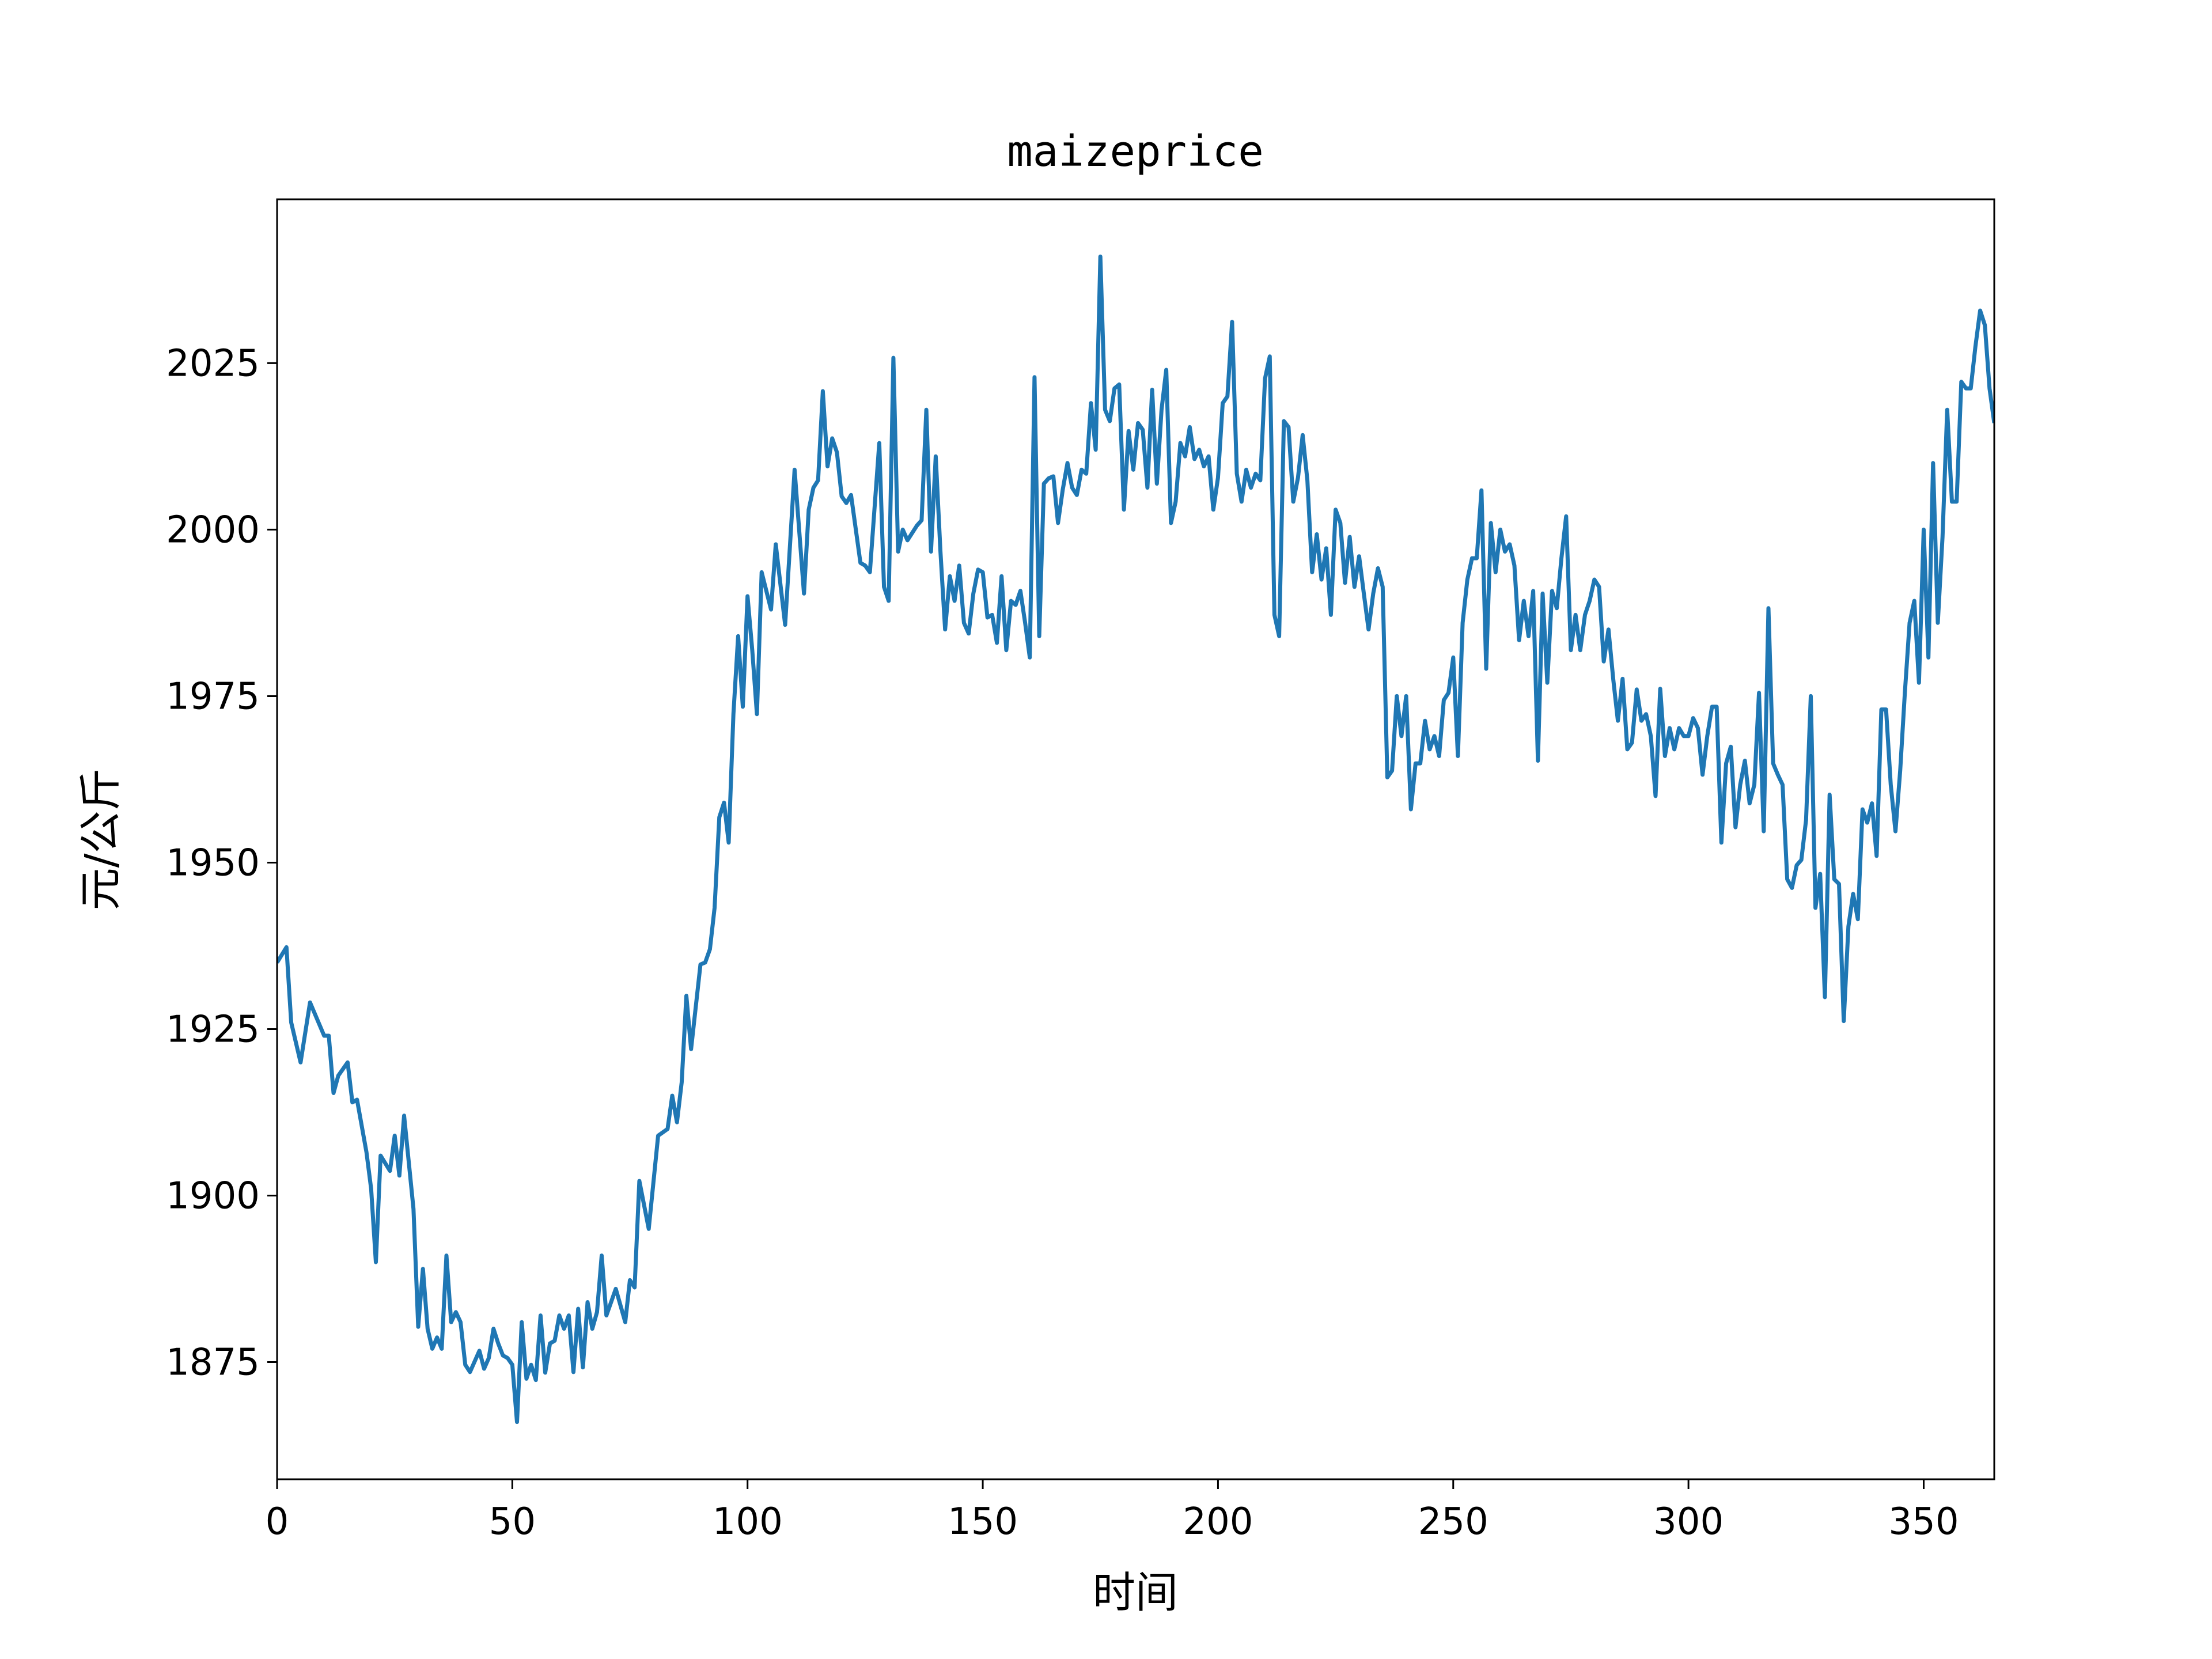 This screenshot has height=1659, width=2212. Describe the element at coordinates (213, 863) in the screenshot. I see `y-tick-label: 1950` at that location.